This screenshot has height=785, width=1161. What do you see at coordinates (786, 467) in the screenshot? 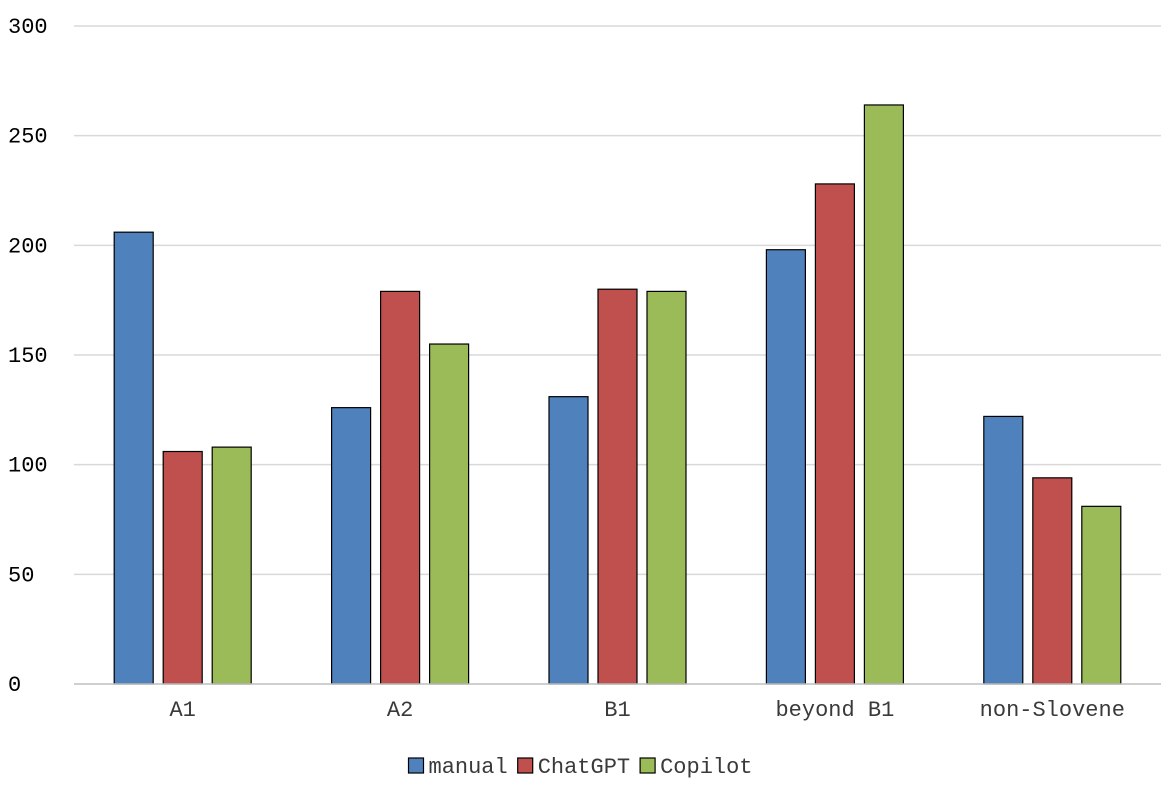
I see `bar-manual-beyond-b1` at bounding box center [786, 467].